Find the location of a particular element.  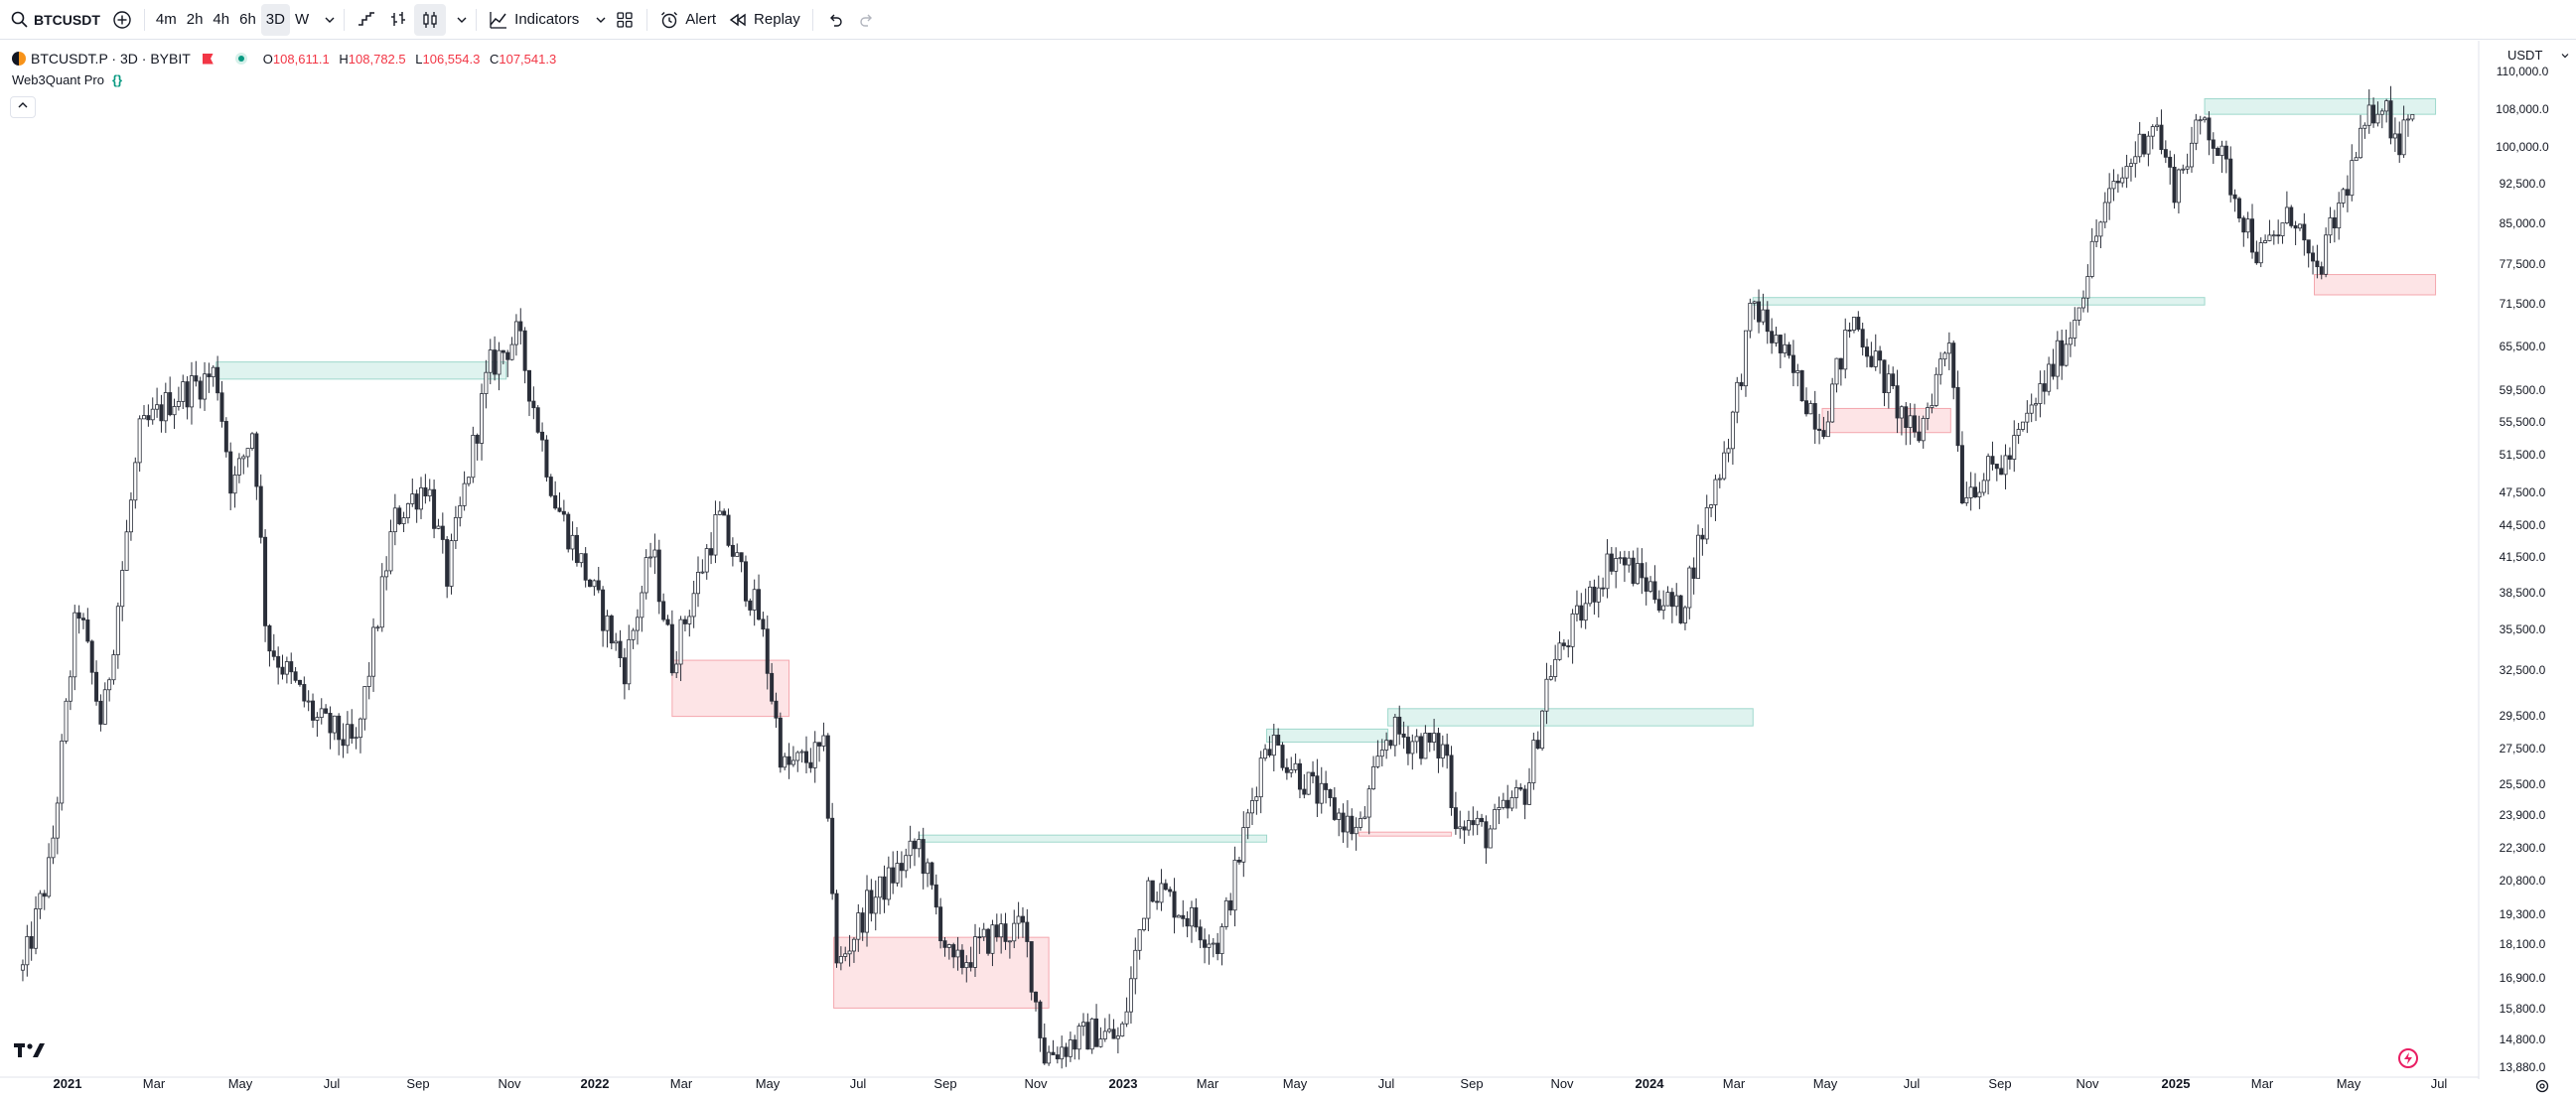

currency-selector: USDT is located at coordinates (2539, 56).